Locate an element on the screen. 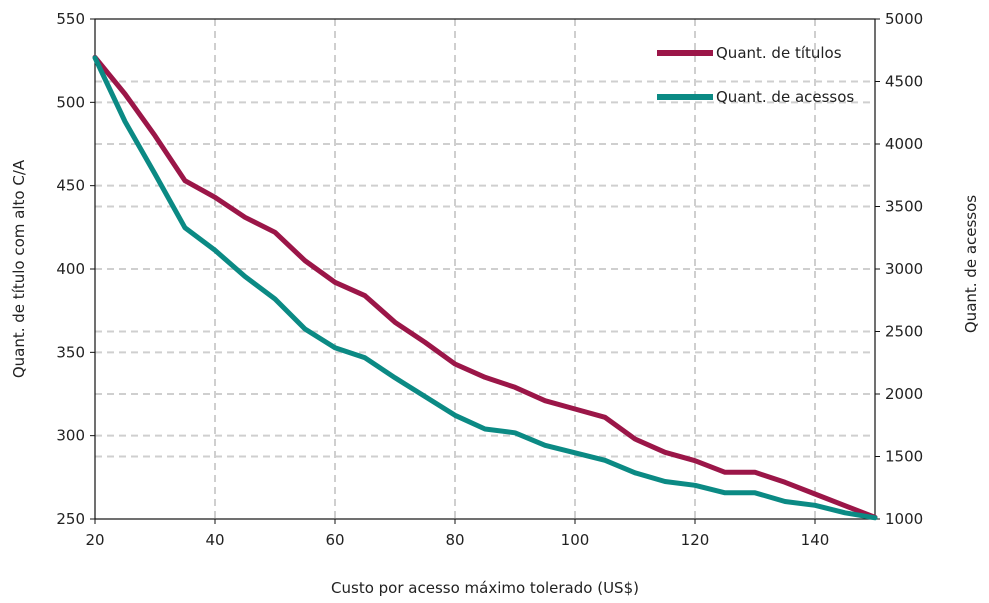 The width and height of the screenshot is (989, 603). x-axis-title: Custo por acesso máximo tolerado (US$) is located at coordinates (485, 588).